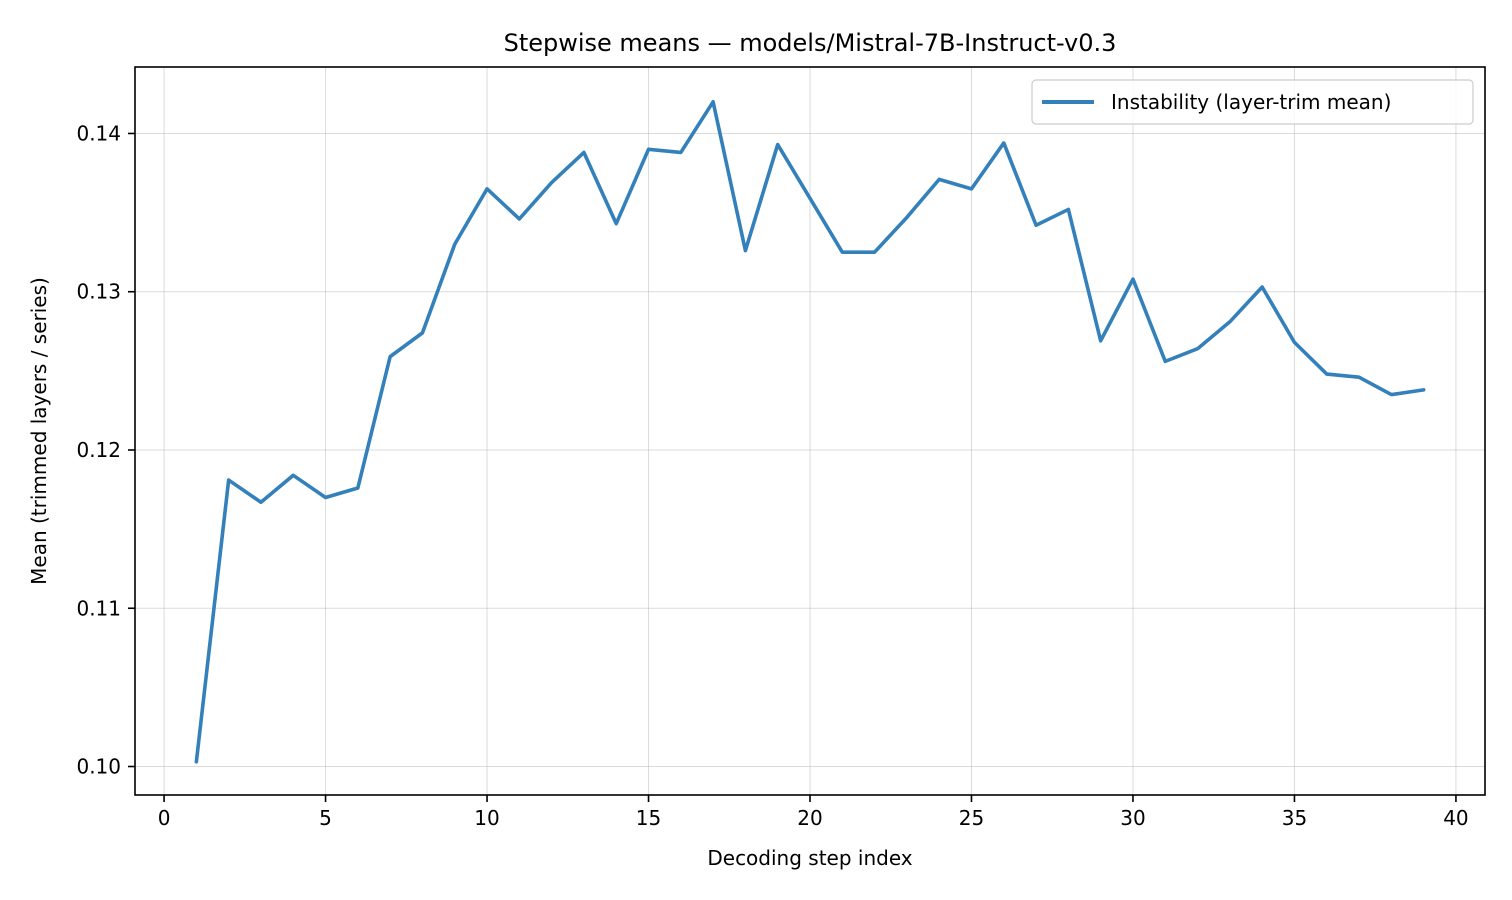 This screenshot has height=900, width=1512. Describe the element at coordinates (325, 818) in the screenshot. I see `x-tick-label: 5` at that location.